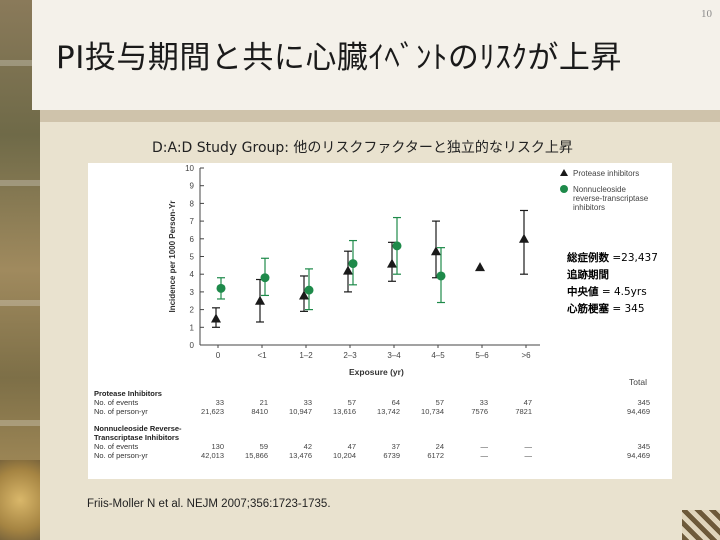 This screenshot has width=720, height=540. I want to click on page-number: 10, so click(706, 14).